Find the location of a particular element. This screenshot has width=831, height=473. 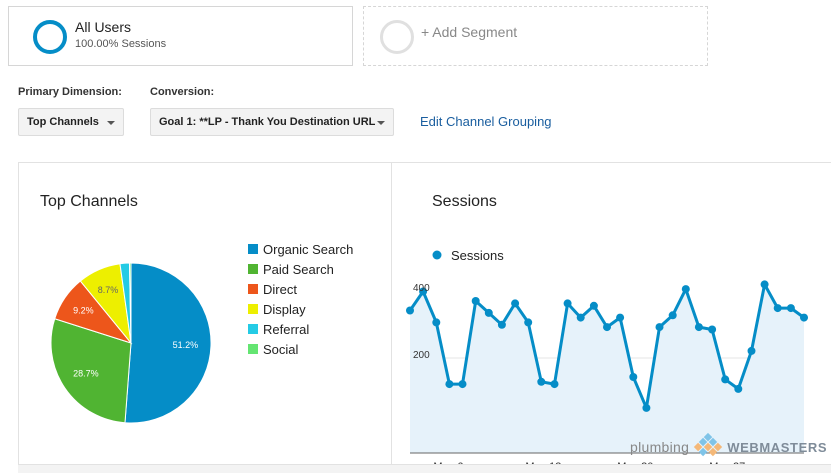

segment-subtitle: 100.00% Sessions is located at coordinates (121, 44).